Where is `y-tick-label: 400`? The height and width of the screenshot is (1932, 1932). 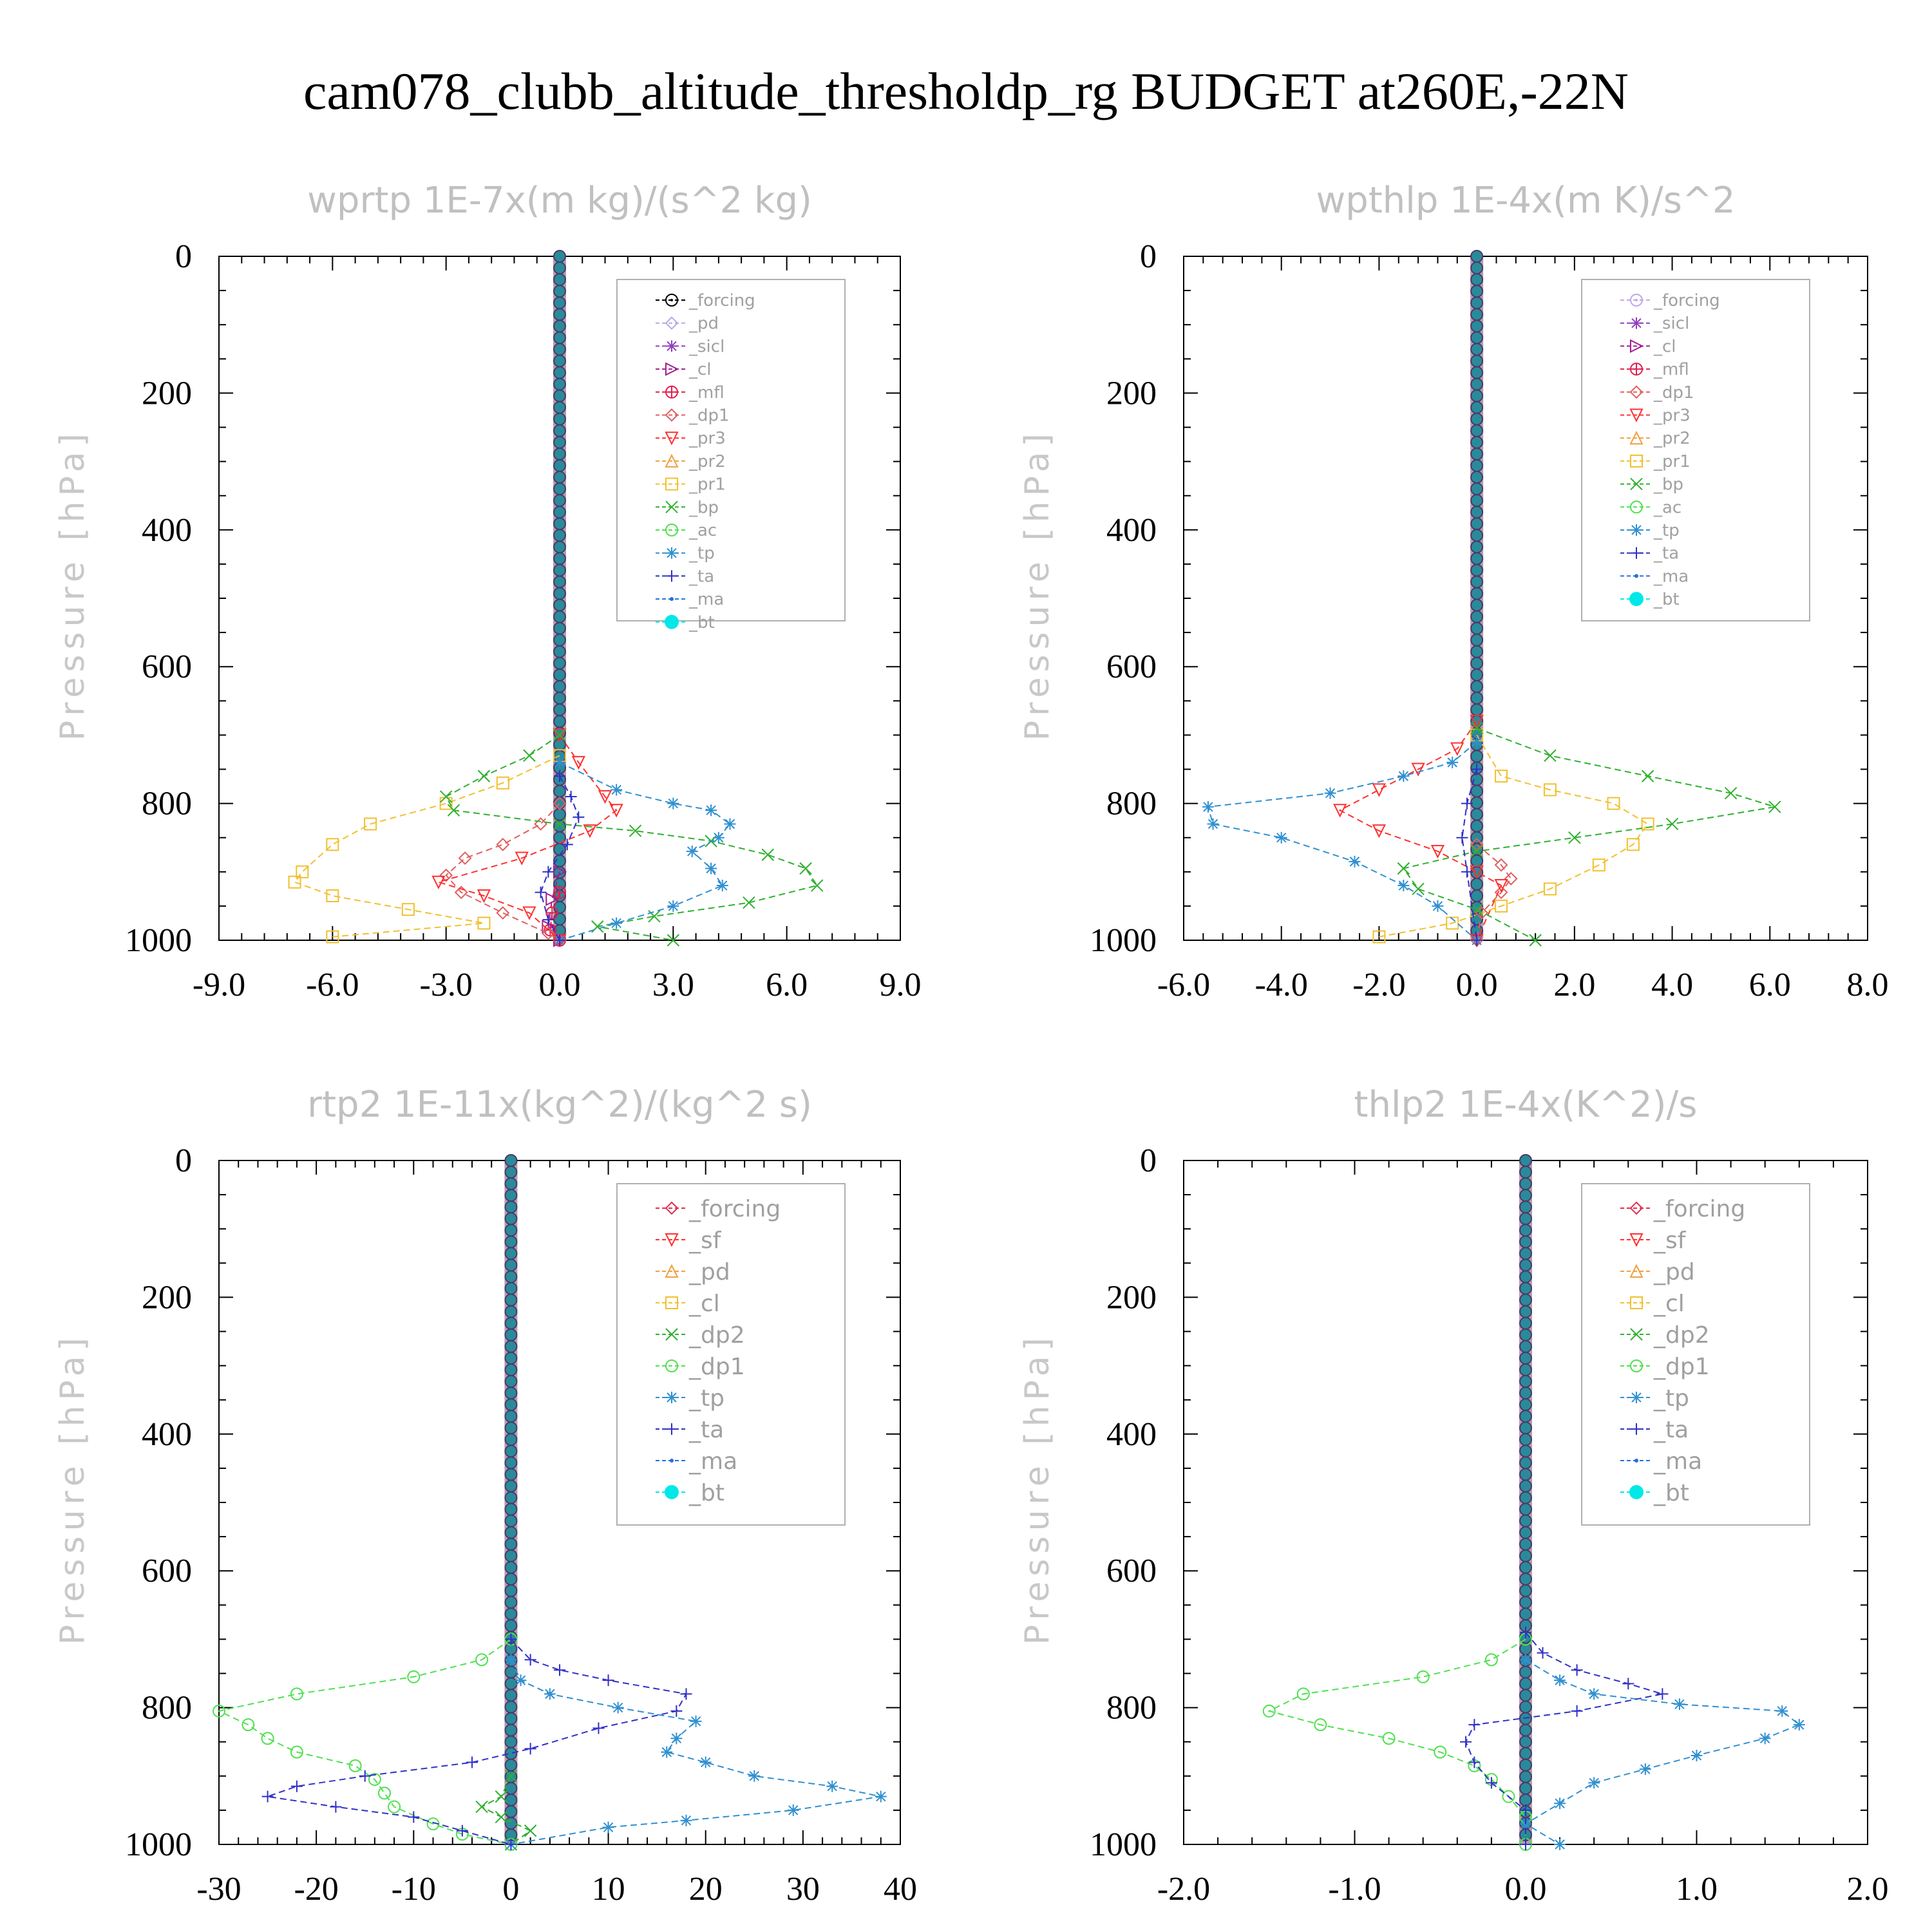
y-tick-label: 400 is located at coordinates (167, 1434).